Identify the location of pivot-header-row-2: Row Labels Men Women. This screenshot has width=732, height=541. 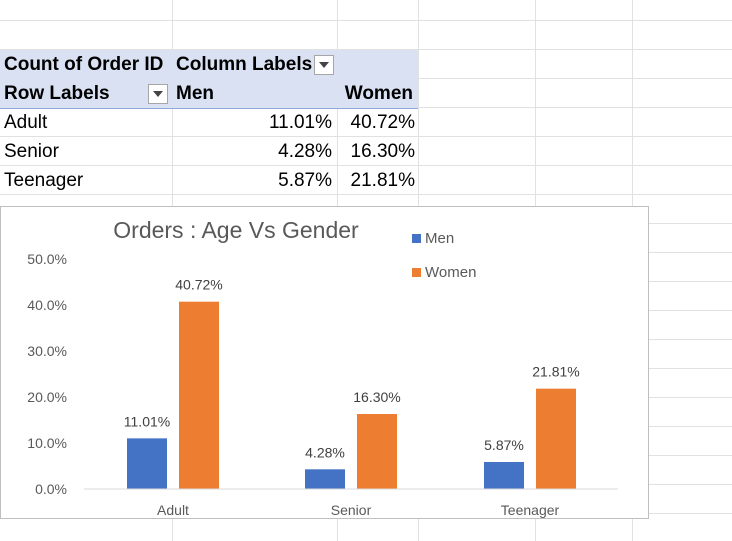
(209, 93).